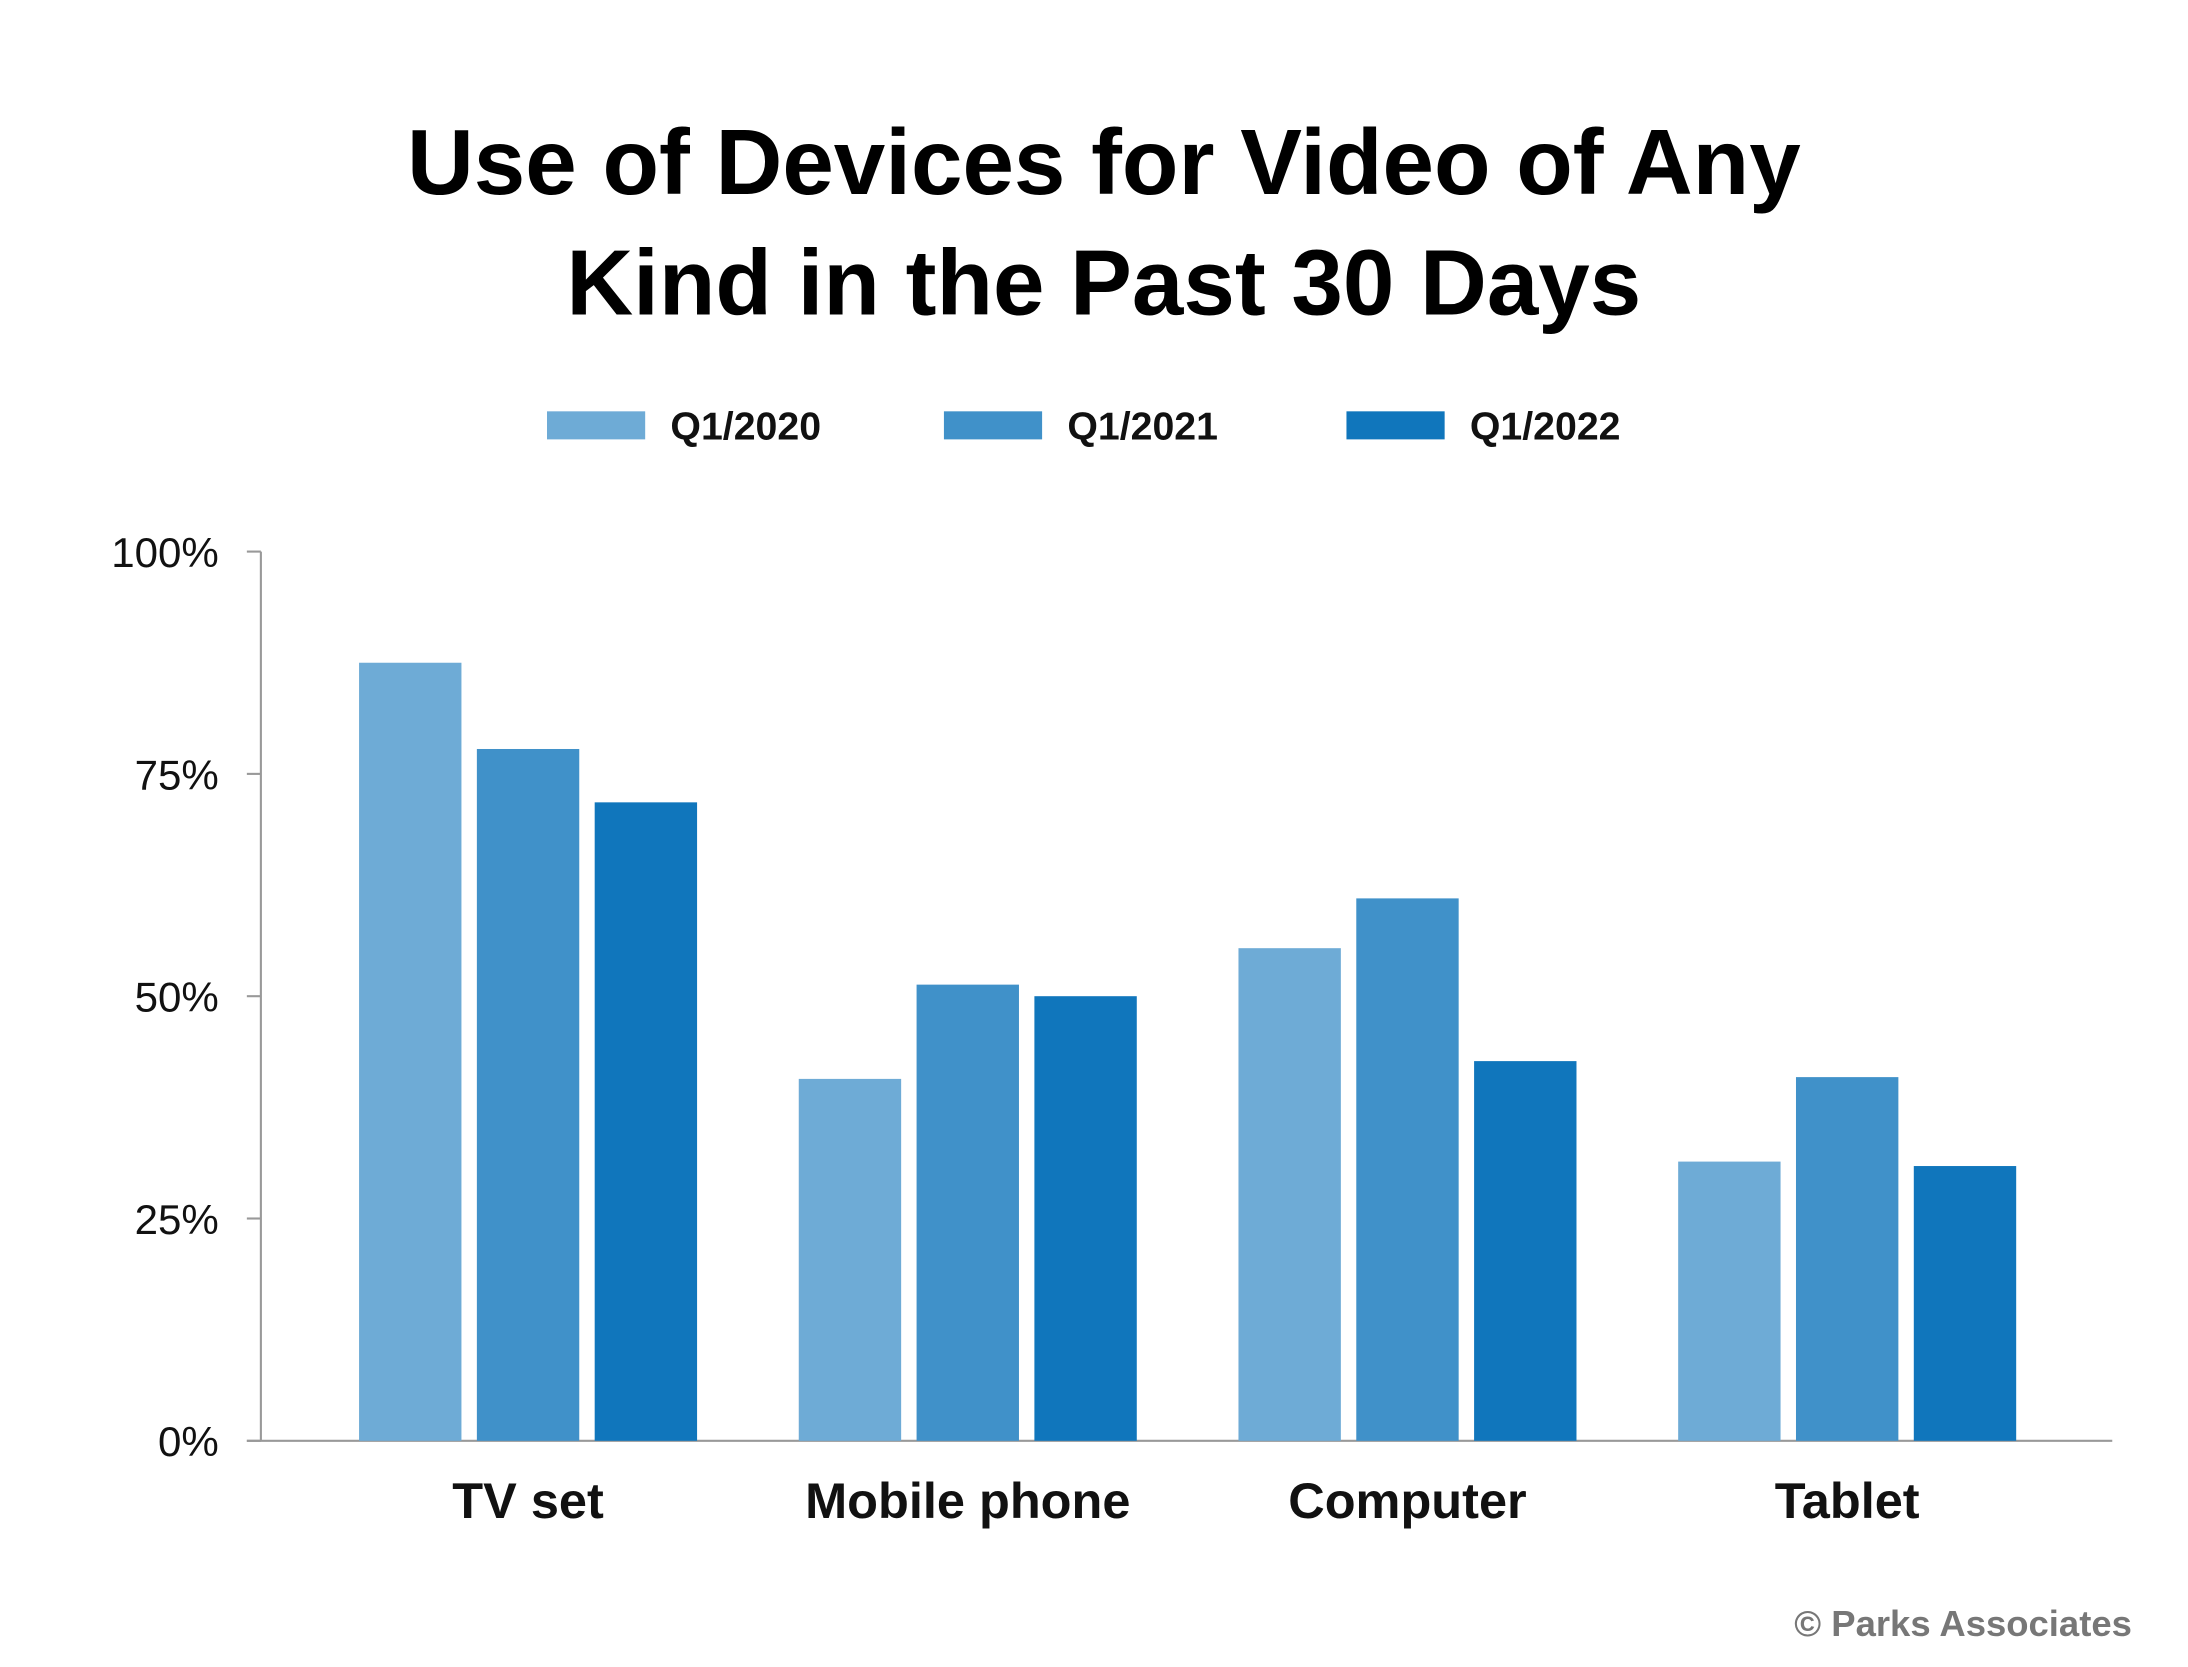 The width and height of the screenshot is (2188, 1667). I want to click on y-tick-label: 0%, so click(188, 1441).